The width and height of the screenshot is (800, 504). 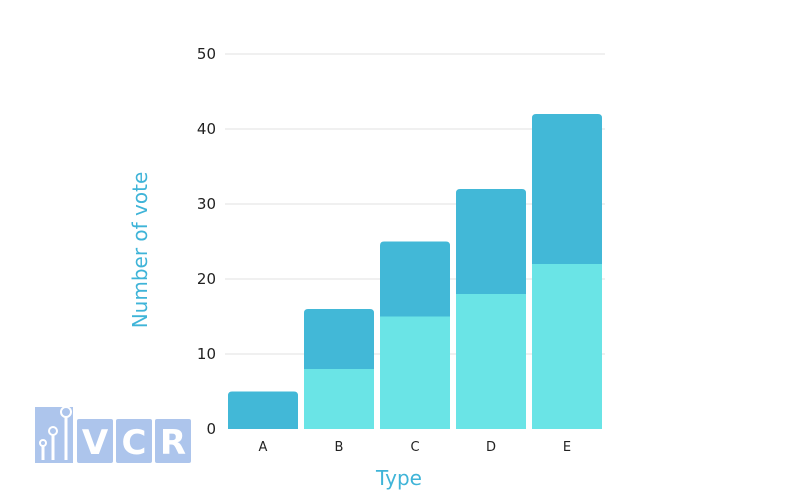 What do you see at coordinates (398, 478) in the screenshot?
I see `x-axis-title: Type` at bounding box center [398, 478].